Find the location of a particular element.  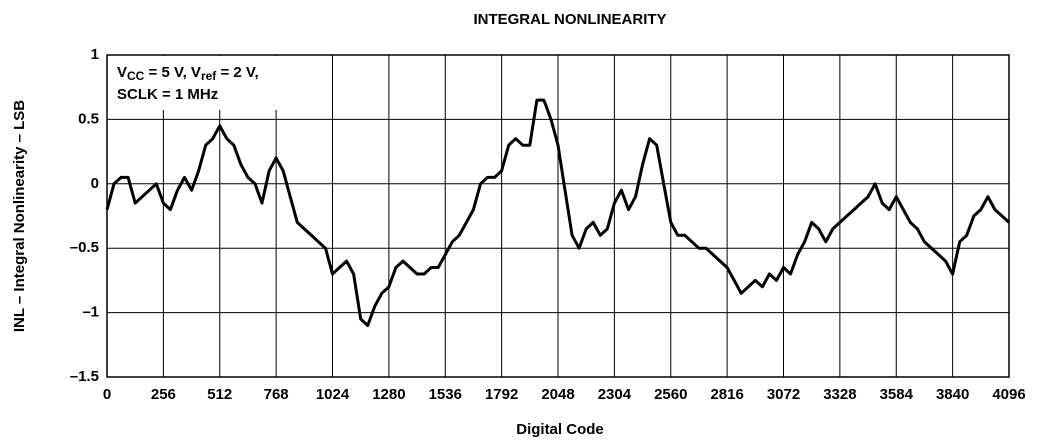

x-tick-label: 1024 is located at coordinates (333, 394).